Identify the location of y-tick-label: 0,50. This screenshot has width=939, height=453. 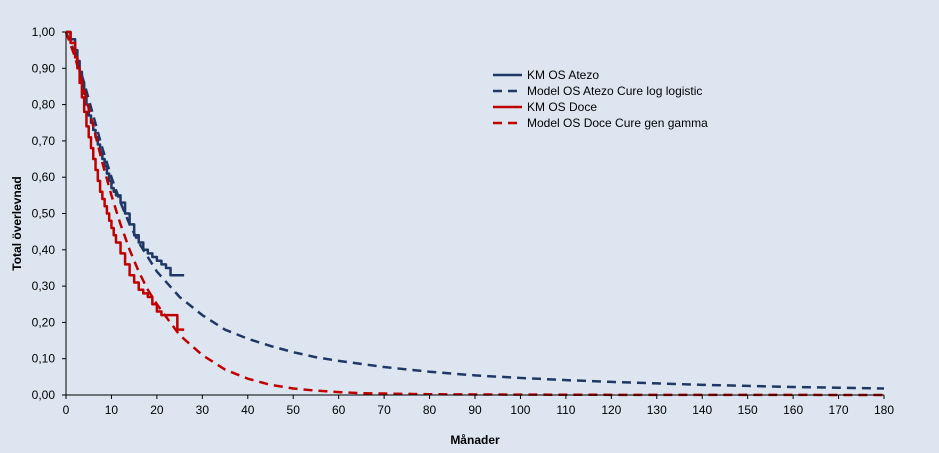
(44, 214).